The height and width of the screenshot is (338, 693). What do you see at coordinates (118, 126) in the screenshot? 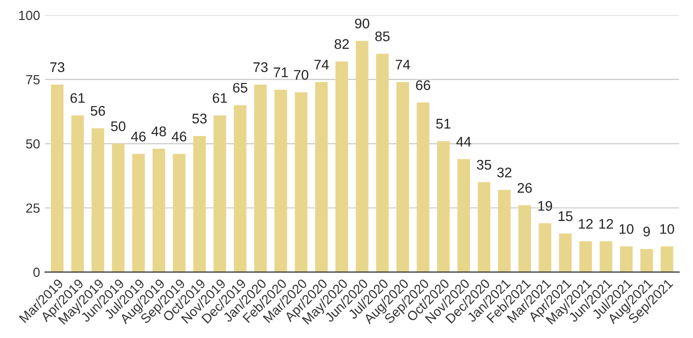
I see `data-label: 50` at bounding box center [118, 126].